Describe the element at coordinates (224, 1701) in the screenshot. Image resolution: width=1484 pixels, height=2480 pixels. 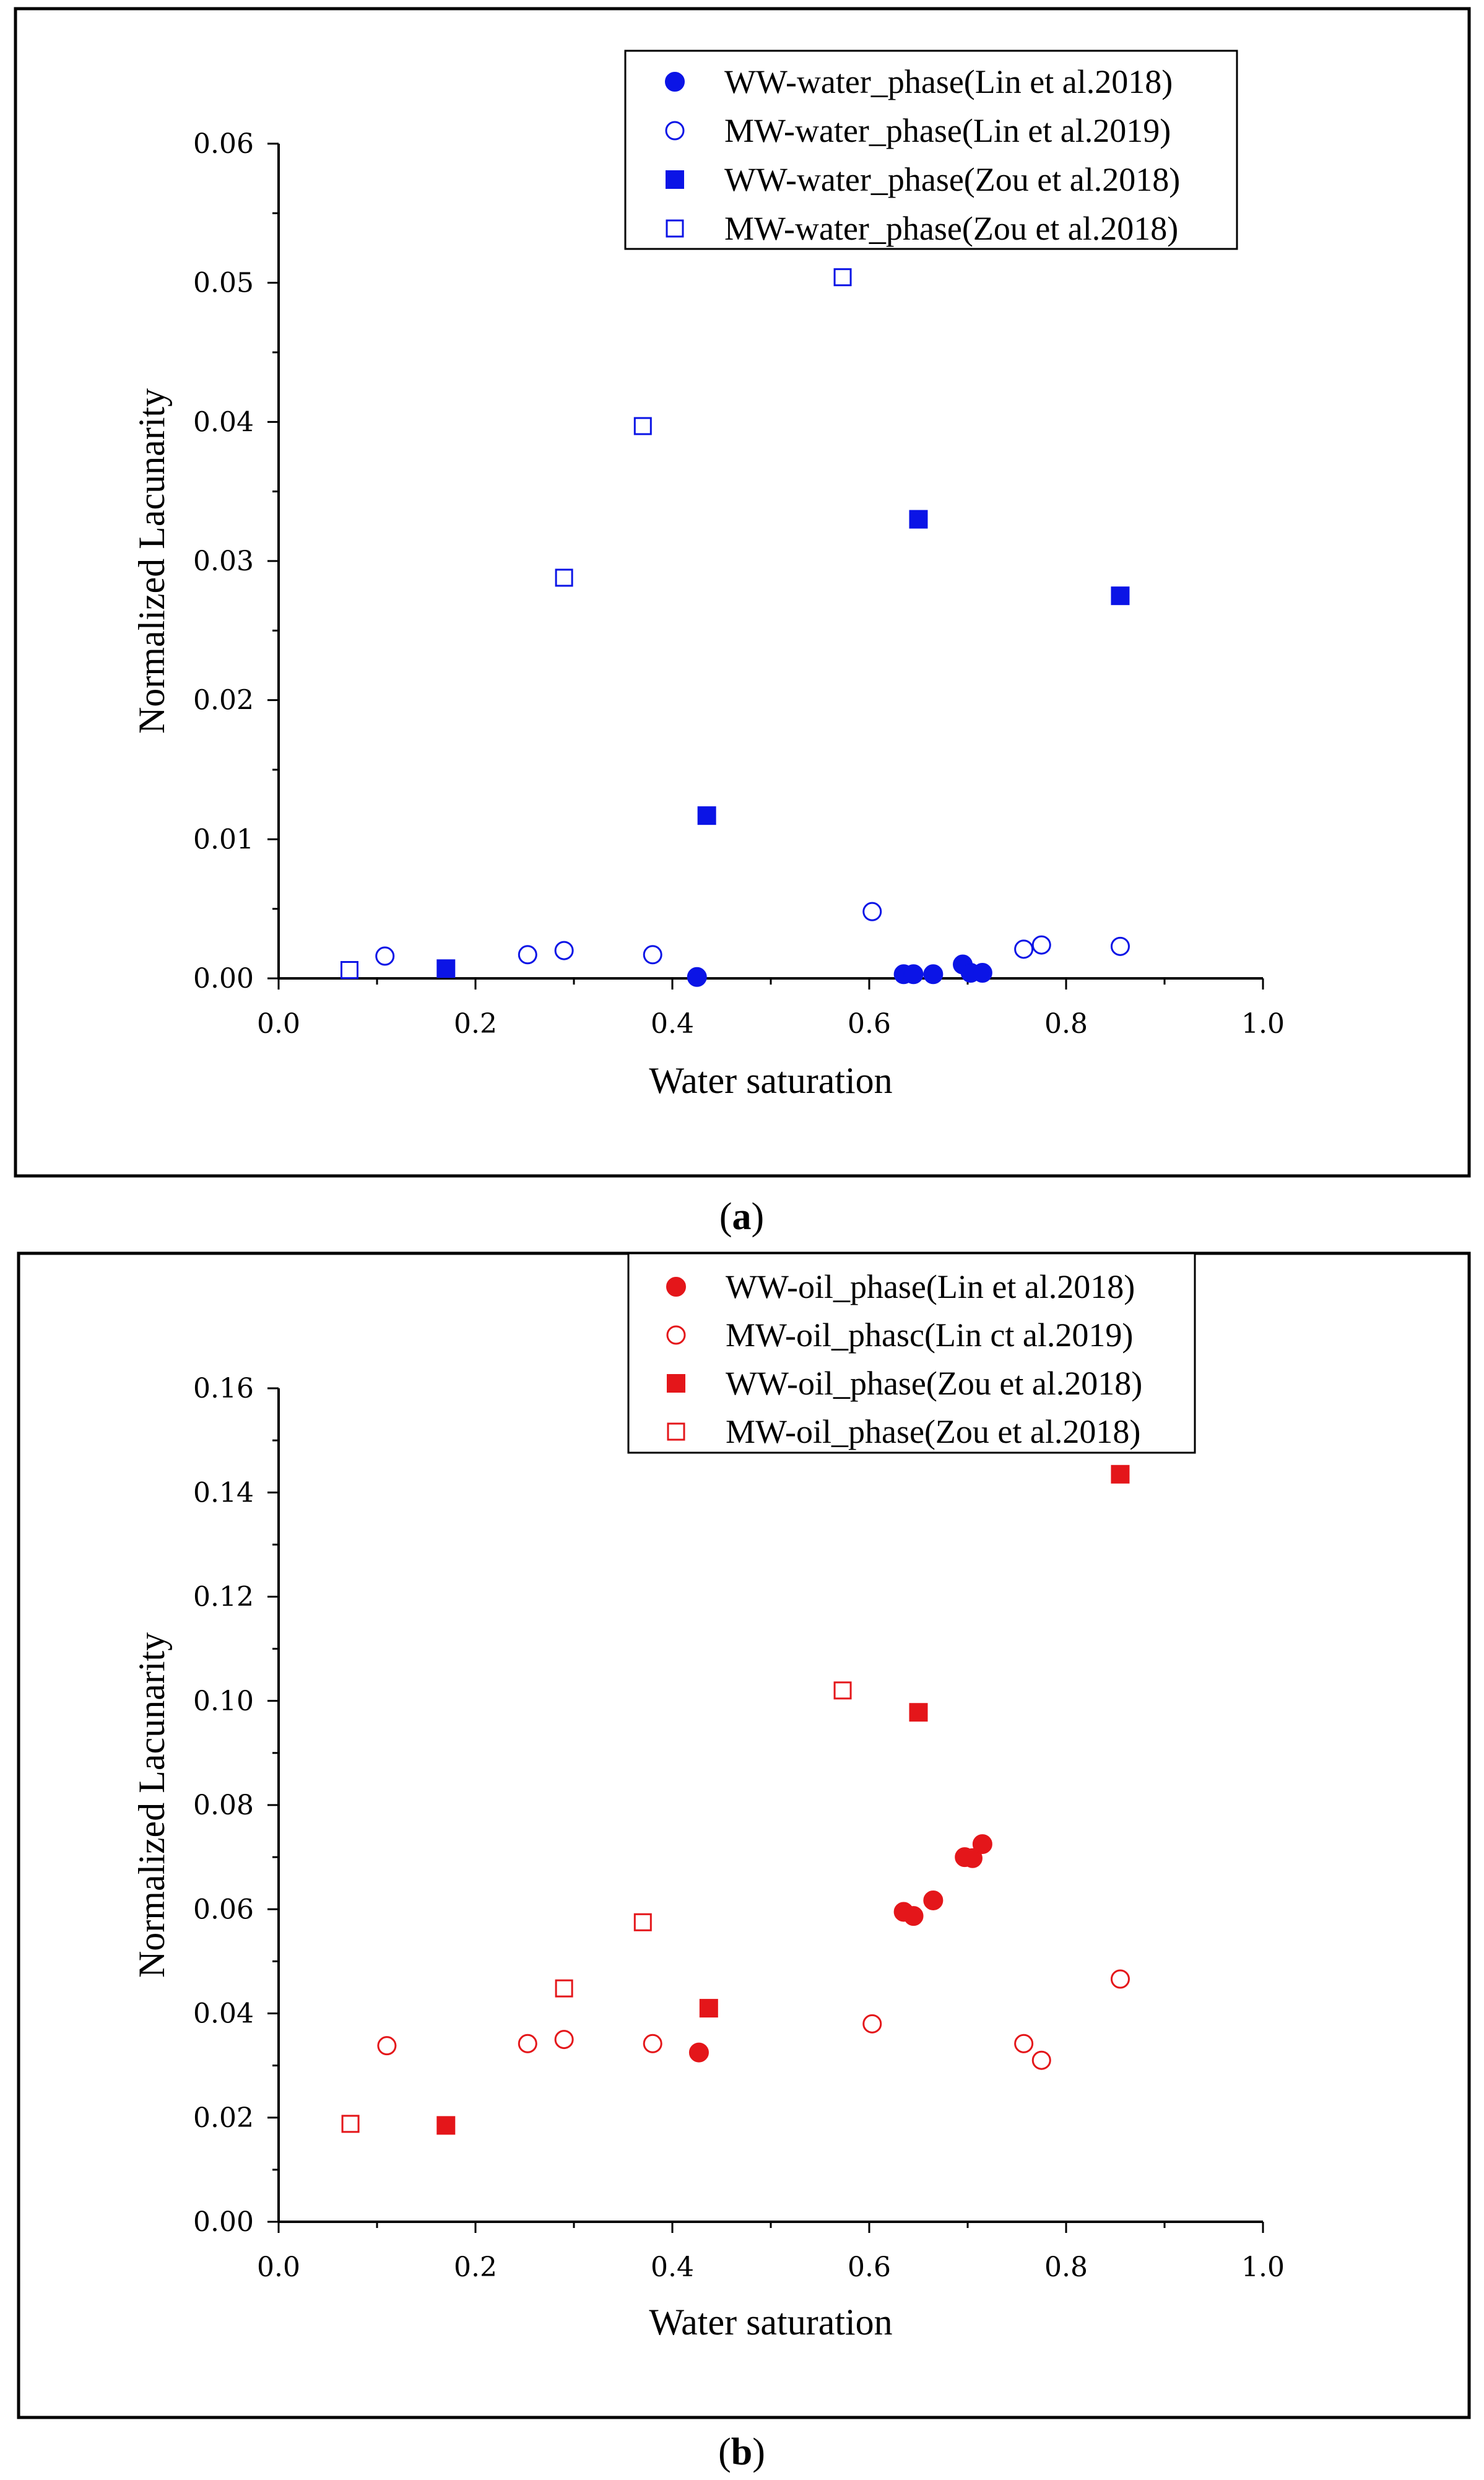
I see `y-tick-label: 0.10` at that location.